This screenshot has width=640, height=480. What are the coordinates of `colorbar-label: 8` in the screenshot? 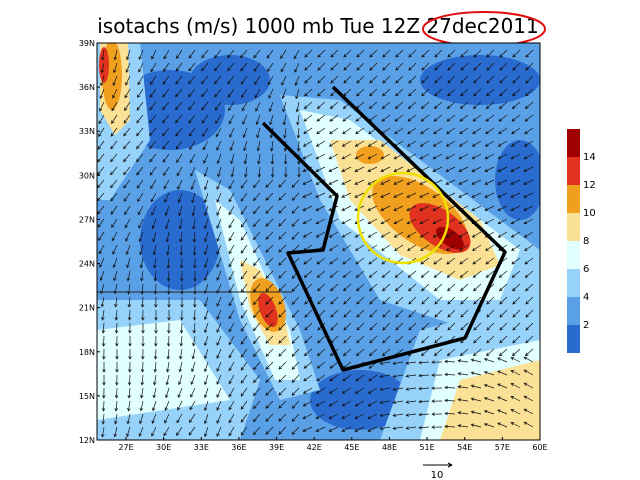 It's located at (586, 241).